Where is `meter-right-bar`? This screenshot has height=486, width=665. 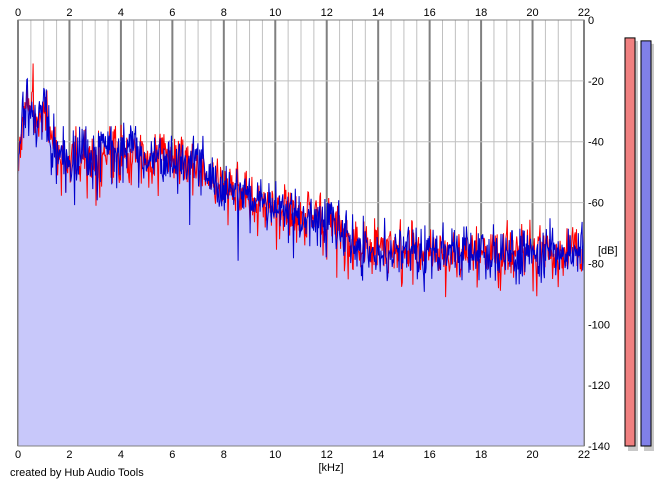
meter-right-bar is located at coordinates (646, 243).